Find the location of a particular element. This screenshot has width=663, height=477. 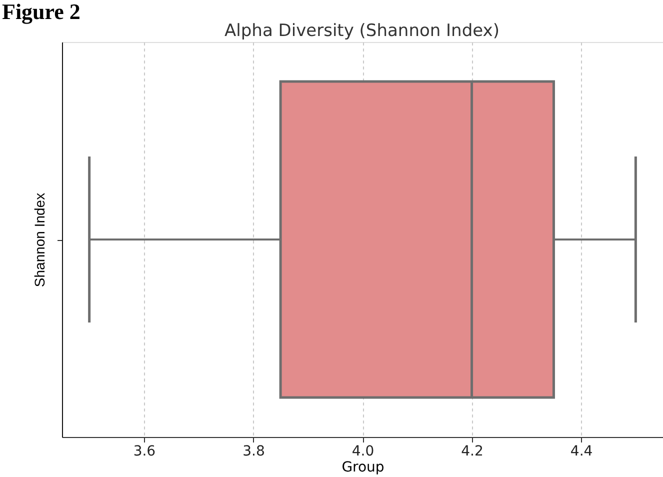

x-tick-label: 4.4 is located at coordinates (581, 452).